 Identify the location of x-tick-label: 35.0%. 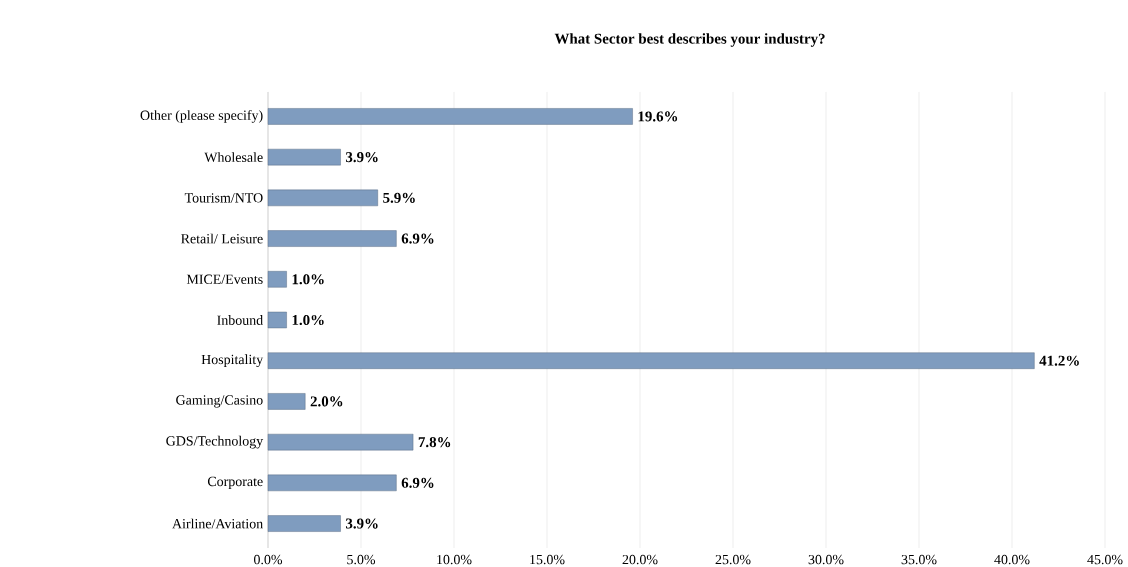
(919, 559).